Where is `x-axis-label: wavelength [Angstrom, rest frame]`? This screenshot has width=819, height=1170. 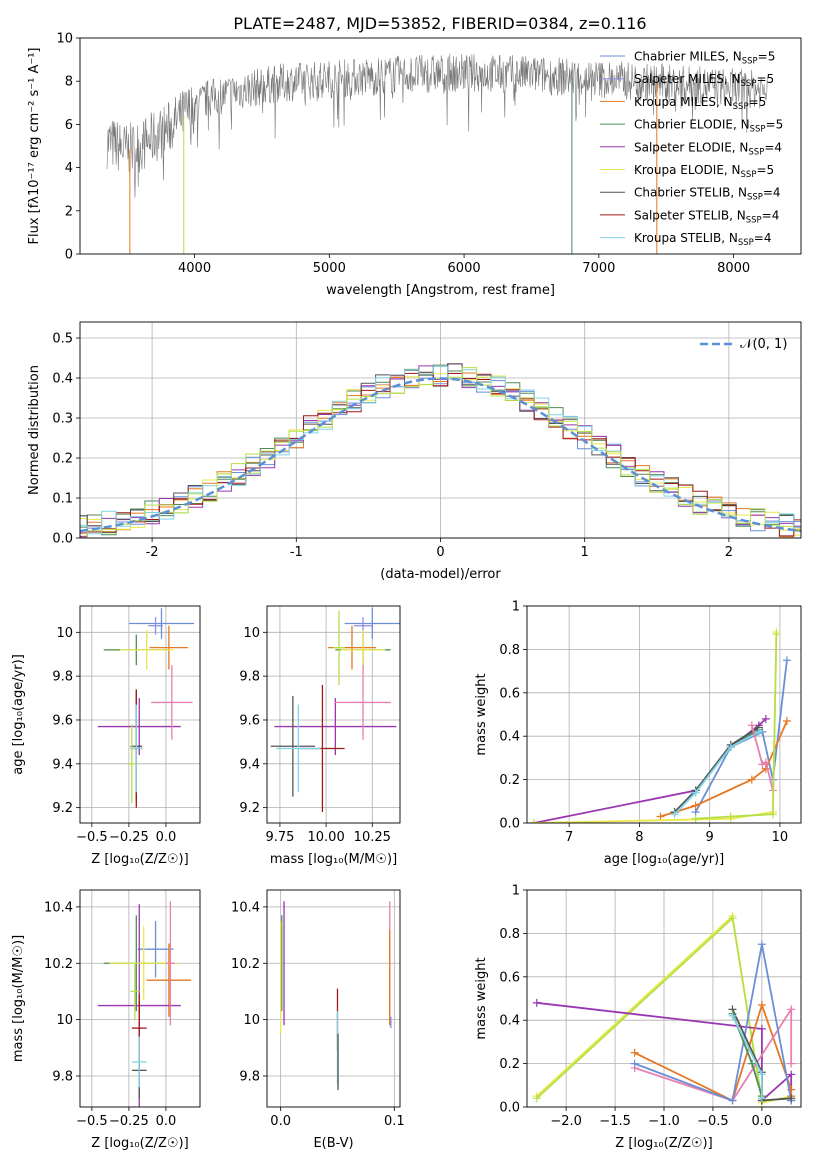 x-axis-label: wavelength [Angstrom, rest frame] is located at coordinates (440, 290).